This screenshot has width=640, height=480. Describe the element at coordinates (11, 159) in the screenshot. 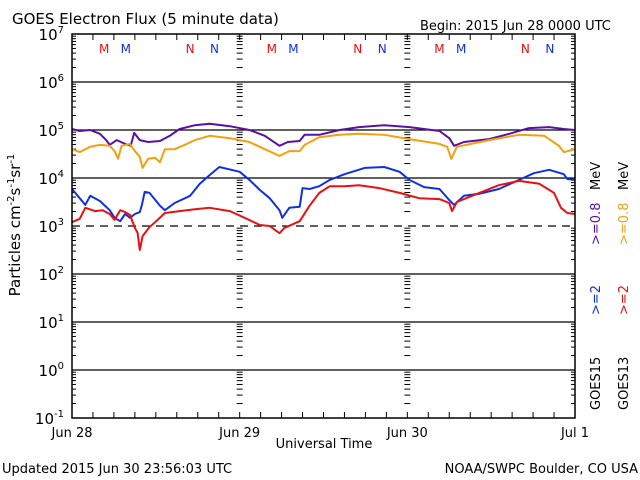

I see `y-axis-label-exp3: -1` at that location.